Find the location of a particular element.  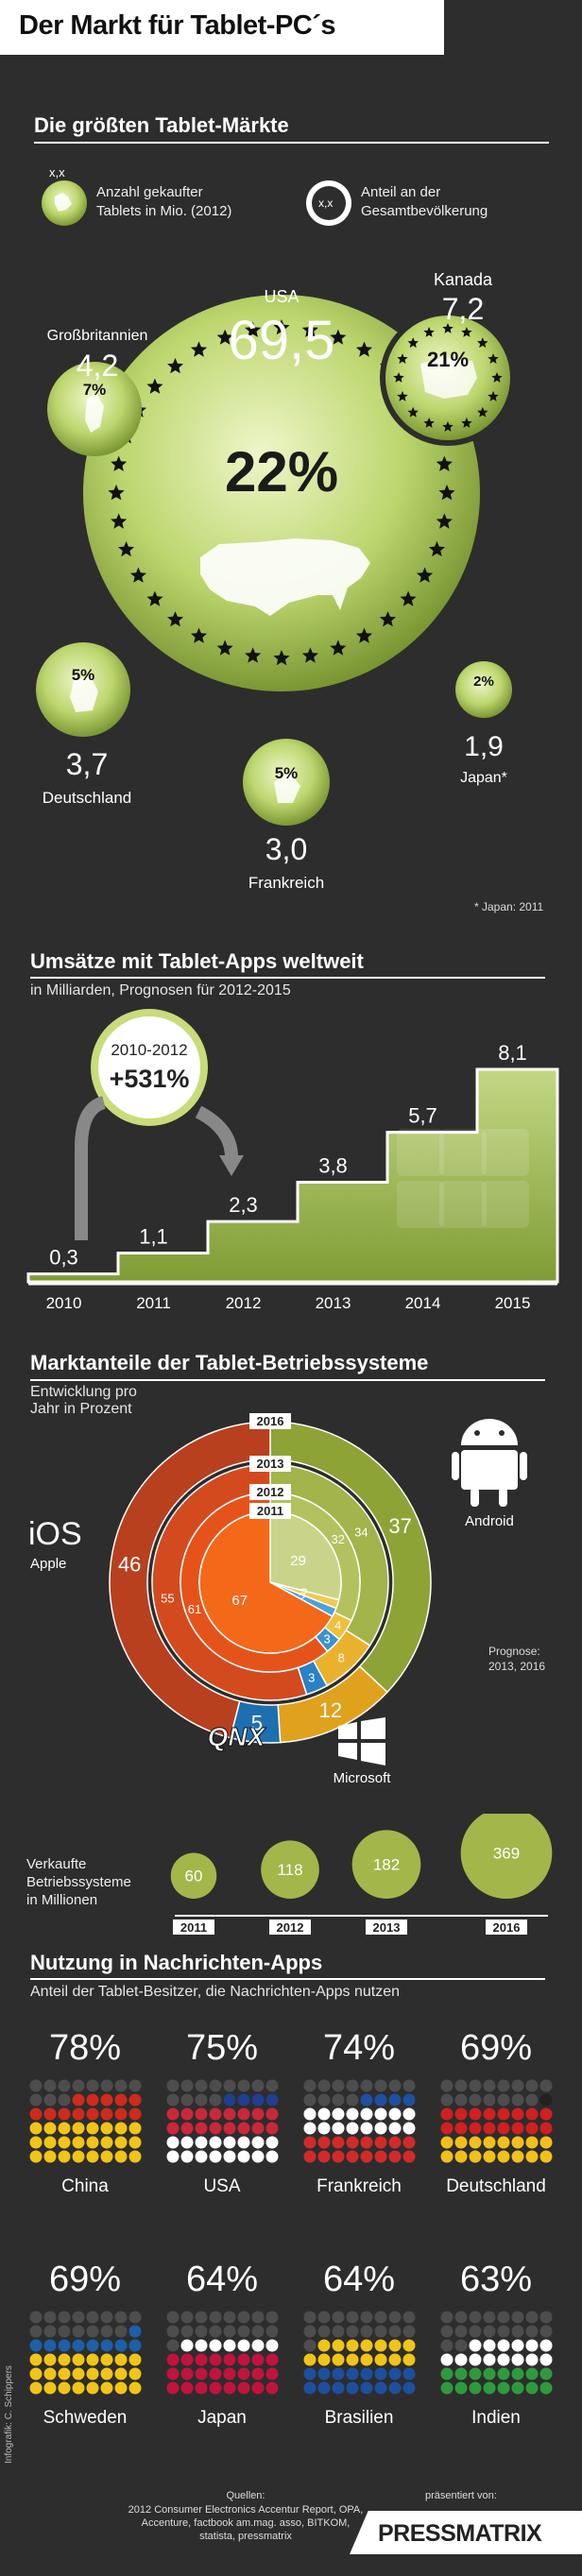

donut-value-label: 12 is located at coordinates (330, 1710).